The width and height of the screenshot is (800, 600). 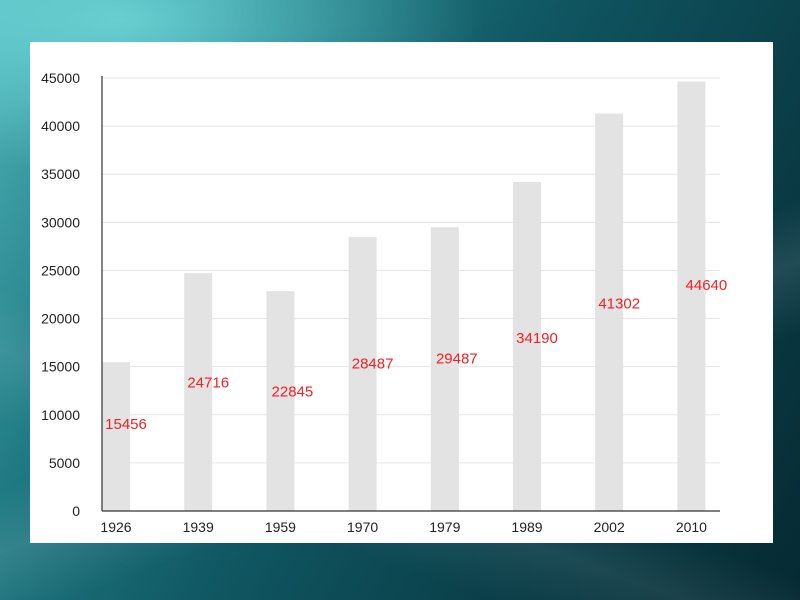 I want to click on y-tick-label: 25000, so click(x=60, y=270).